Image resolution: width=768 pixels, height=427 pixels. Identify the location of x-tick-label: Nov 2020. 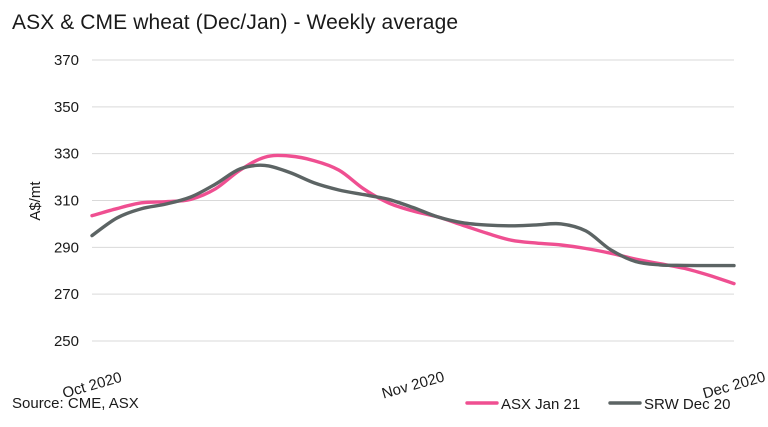
(413, 385).